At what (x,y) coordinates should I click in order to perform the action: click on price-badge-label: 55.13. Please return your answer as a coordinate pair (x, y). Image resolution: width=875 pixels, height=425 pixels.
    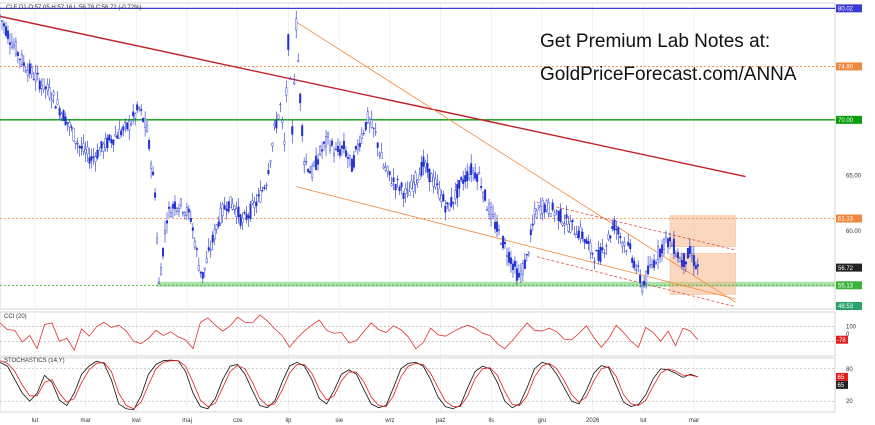
    Looking at the image, I should click on (846, 286).